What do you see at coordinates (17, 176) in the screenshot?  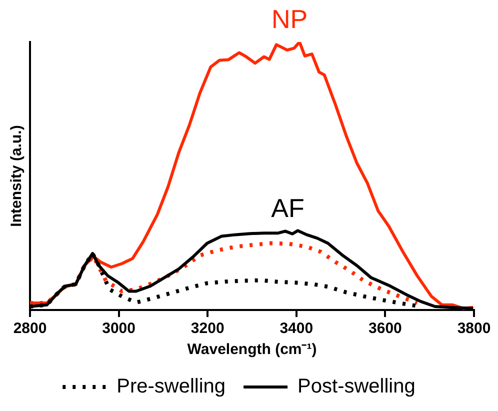 I see `y-axis-title: Intensity (a.u.)` at bounding box center [17, 176].